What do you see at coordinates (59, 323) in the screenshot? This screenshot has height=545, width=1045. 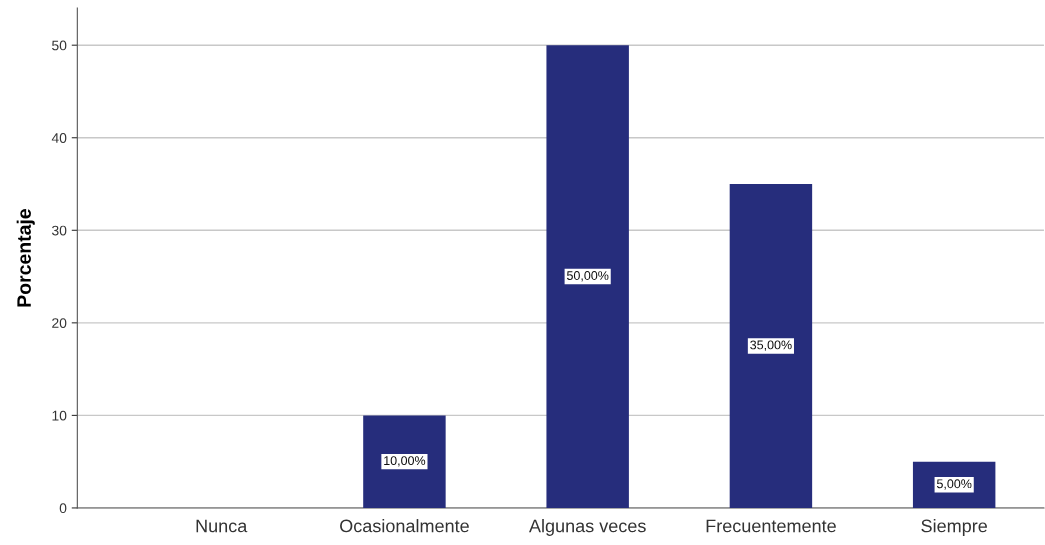 I see `y-tick-label: 20` at bounding box center [59, 323].